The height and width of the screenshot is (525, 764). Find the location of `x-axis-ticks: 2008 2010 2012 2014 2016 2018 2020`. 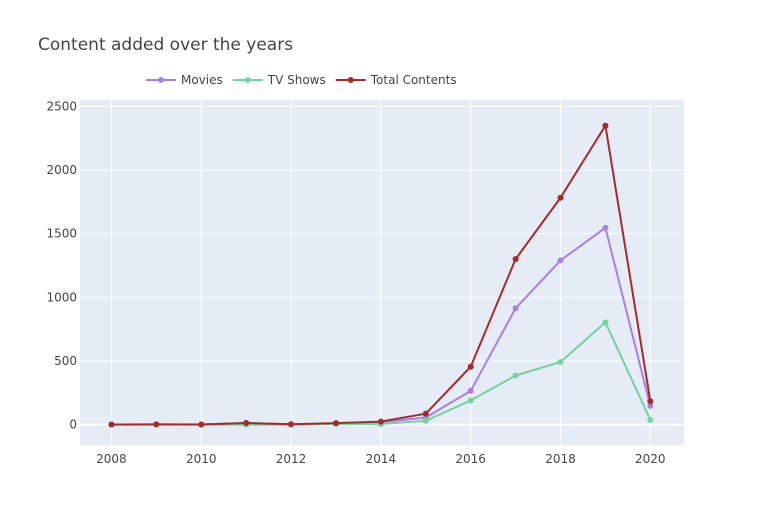

x-axis-ticks: 2008 2010 2012 2014 2016 2018 2020 is located at coordinates (380, 459).